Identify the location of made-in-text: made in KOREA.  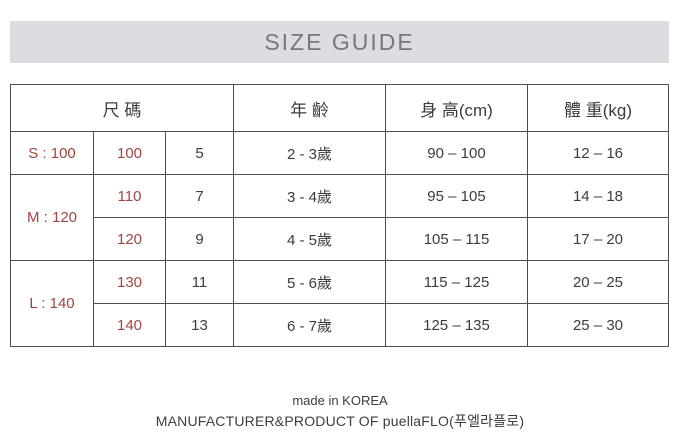
(340, 400).